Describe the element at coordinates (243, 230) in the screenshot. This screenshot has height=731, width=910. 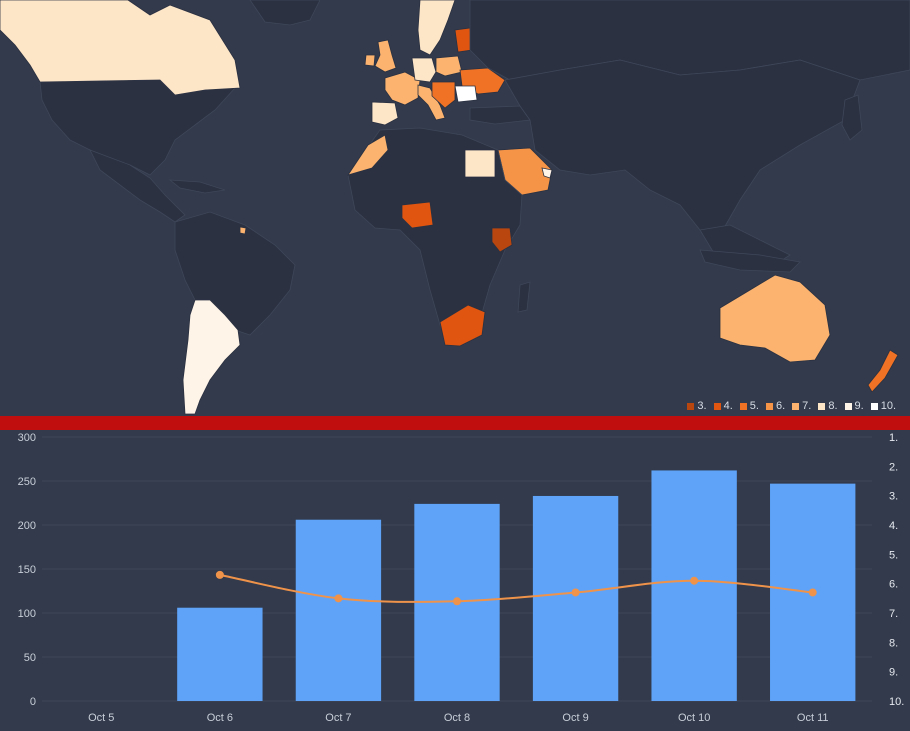
I see `country-french-guiana` at that location.